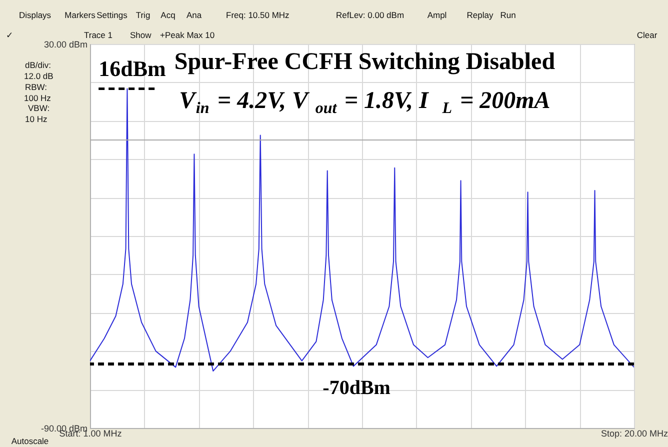 The image size is (668, 447). Describe the element at coordinates (647, 35) in the screenshot. I see `text: Clear` at that location.